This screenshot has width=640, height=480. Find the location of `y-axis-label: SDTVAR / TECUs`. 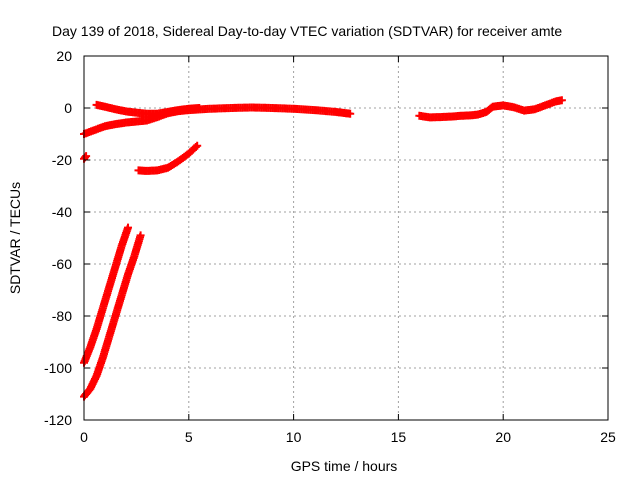

y-axis-label: SDTVAR / TECUs is located at coordinates (15, 238).